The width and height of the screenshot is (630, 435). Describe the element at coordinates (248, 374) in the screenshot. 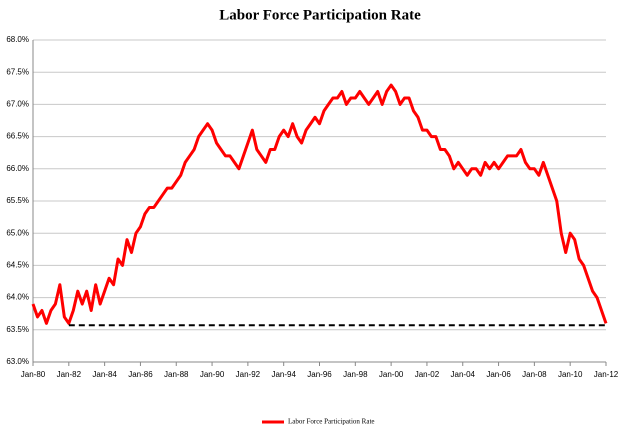

I see `x-tick-label: Jan-92` at that location.